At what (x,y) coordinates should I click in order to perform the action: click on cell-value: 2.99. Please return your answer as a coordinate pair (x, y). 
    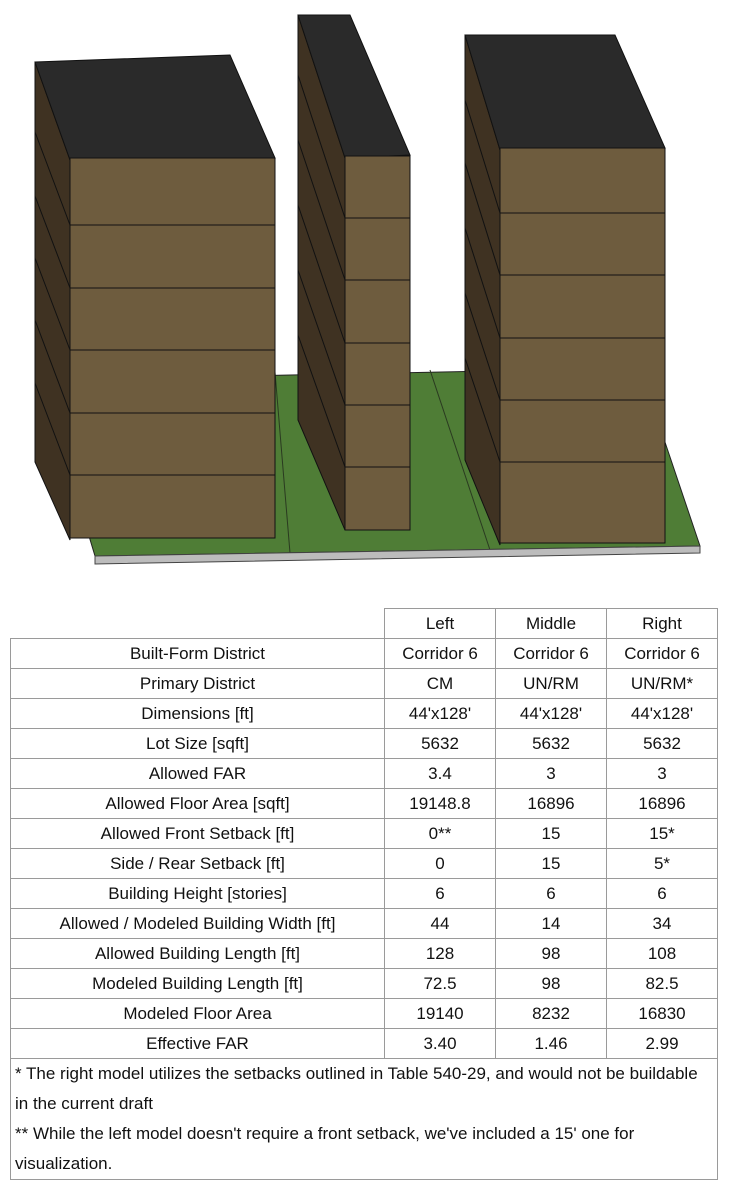
    Looking at the image, I should click on (662, 1043).